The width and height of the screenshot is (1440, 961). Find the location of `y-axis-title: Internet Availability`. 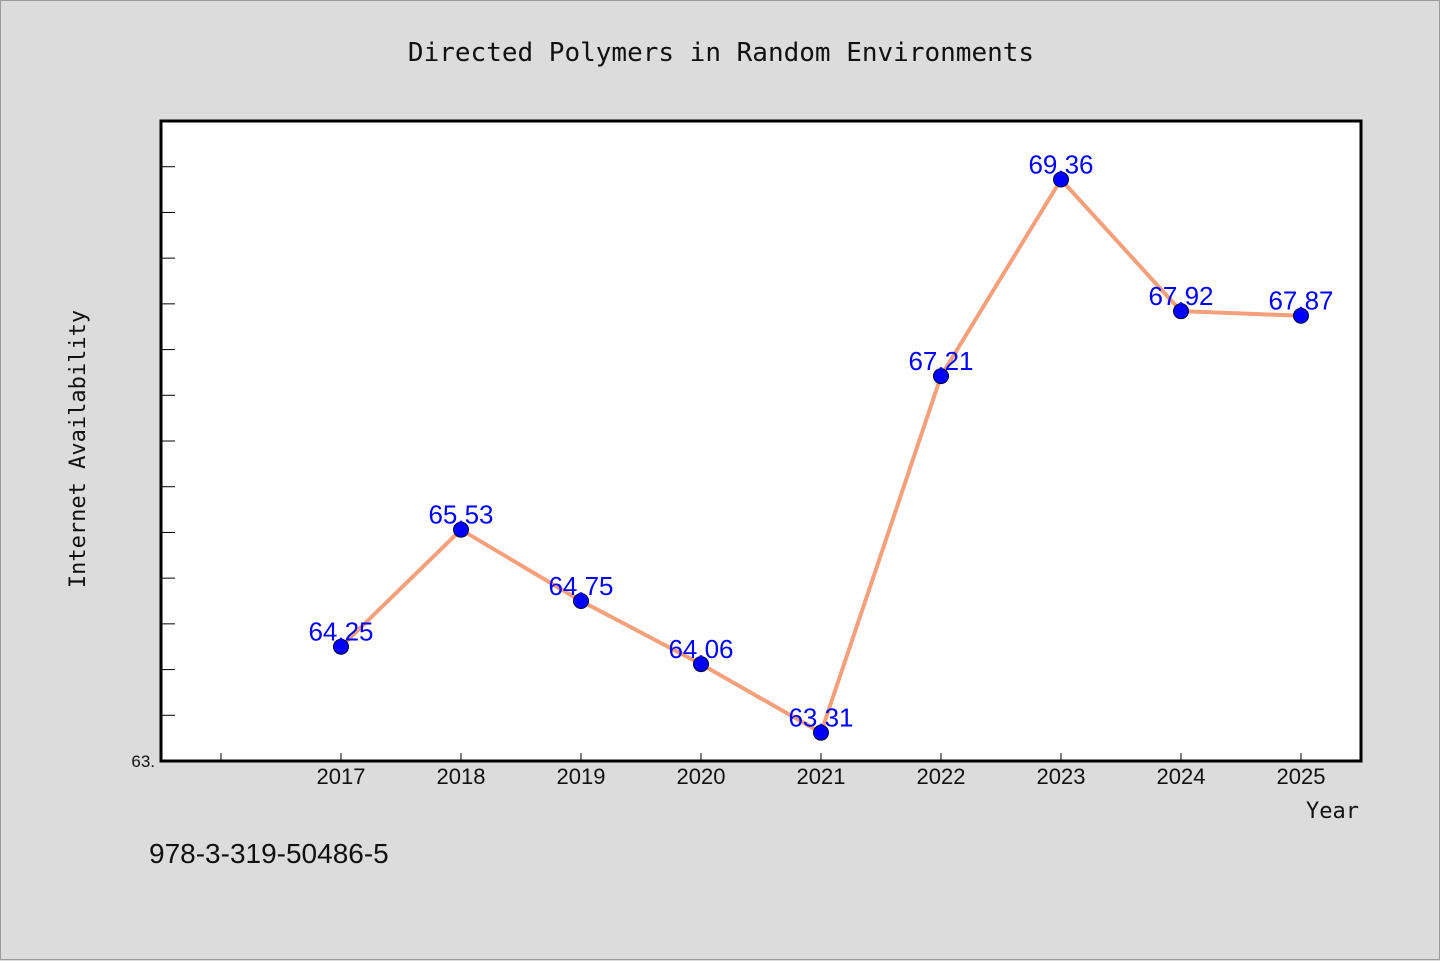

y-axis-title: Internet Availability is located at coordinates (78, 449).